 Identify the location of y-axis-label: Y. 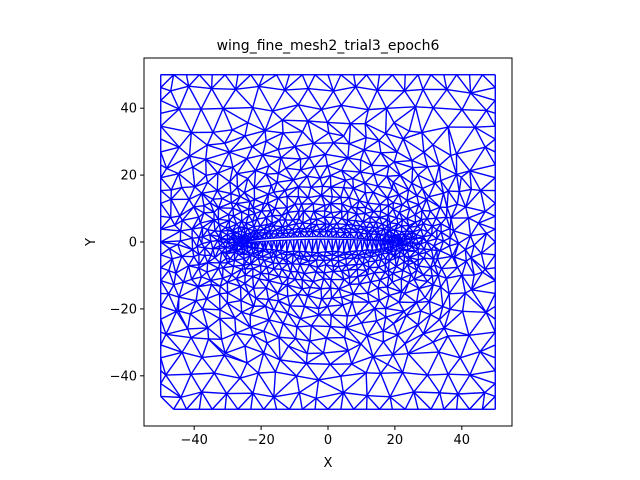
(91, 242).